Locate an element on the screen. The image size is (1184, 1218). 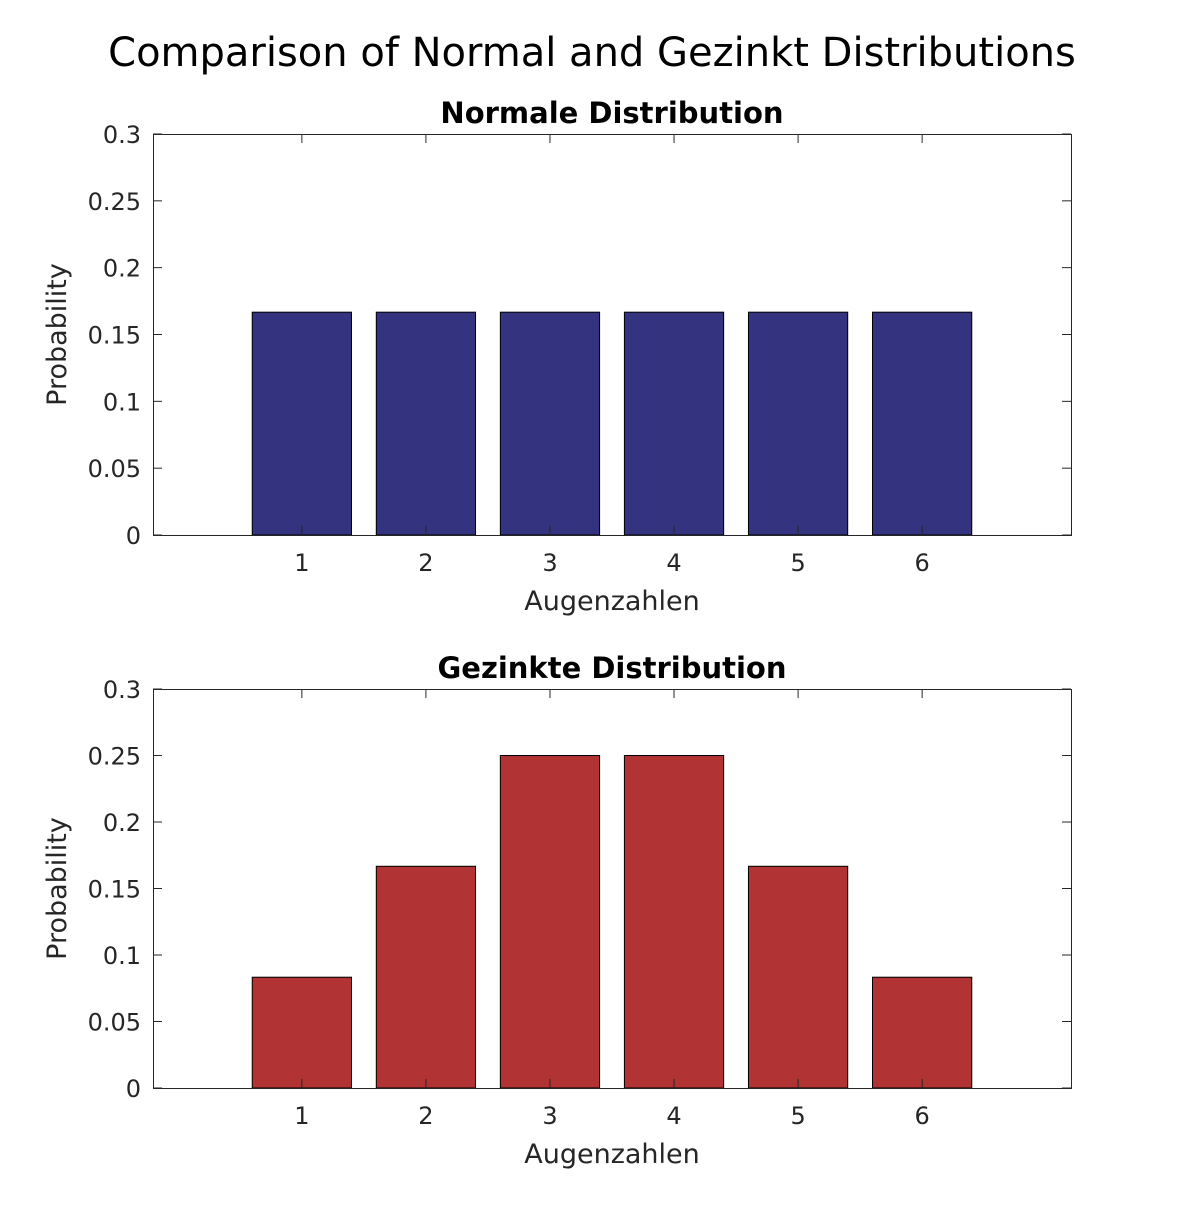
chart-2-ytick-label: 0.1 is located at coordinates (122, 956).